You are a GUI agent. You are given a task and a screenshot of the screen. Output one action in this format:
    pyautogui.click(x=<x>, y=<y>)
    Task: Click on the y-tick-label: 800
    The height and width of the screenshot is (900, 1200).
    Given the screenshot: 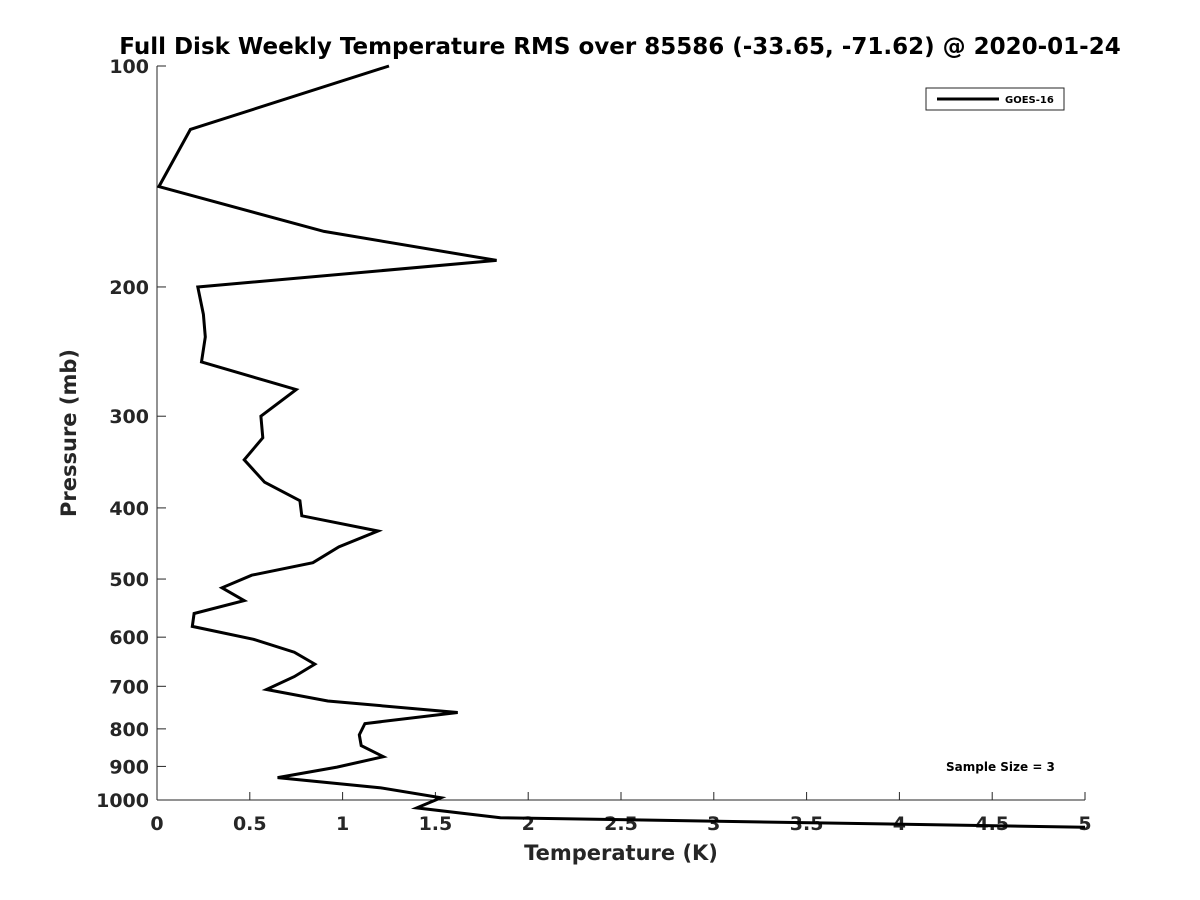 What is the action you would take?
    pyautogui.click(x=129, y=730)
    